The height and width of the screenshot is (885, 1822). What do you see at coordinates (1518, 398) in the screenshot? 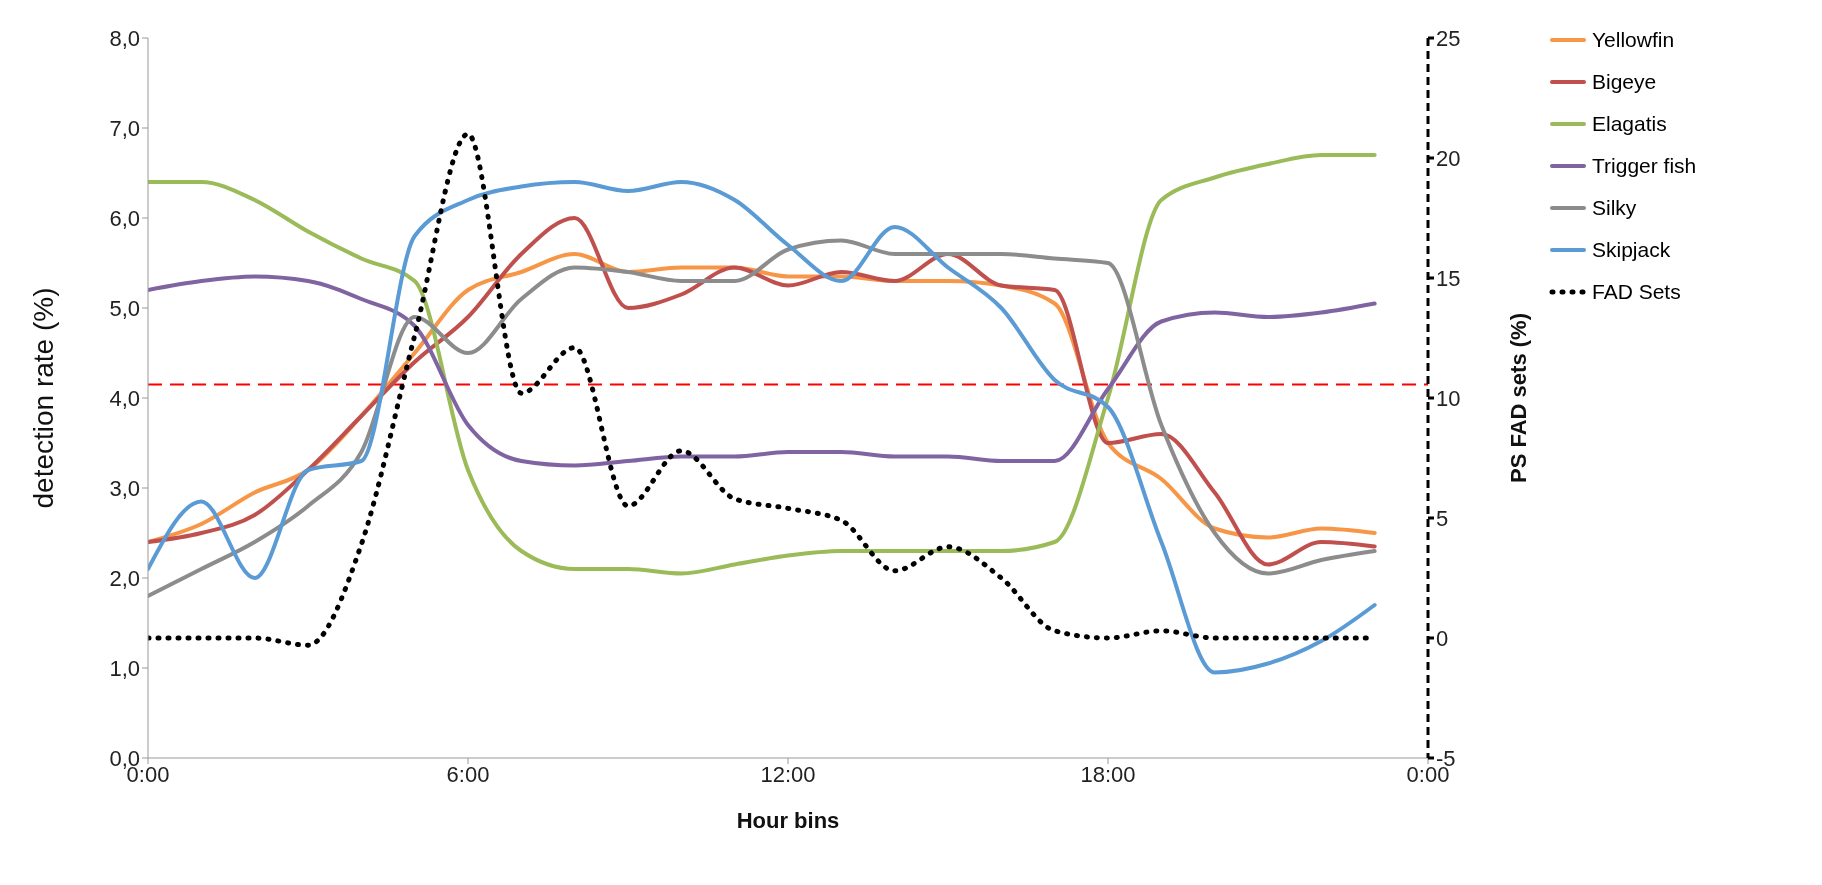
I see `y2-axis-title: PS FAD sets (%)` at bounding box center [1518, 398].